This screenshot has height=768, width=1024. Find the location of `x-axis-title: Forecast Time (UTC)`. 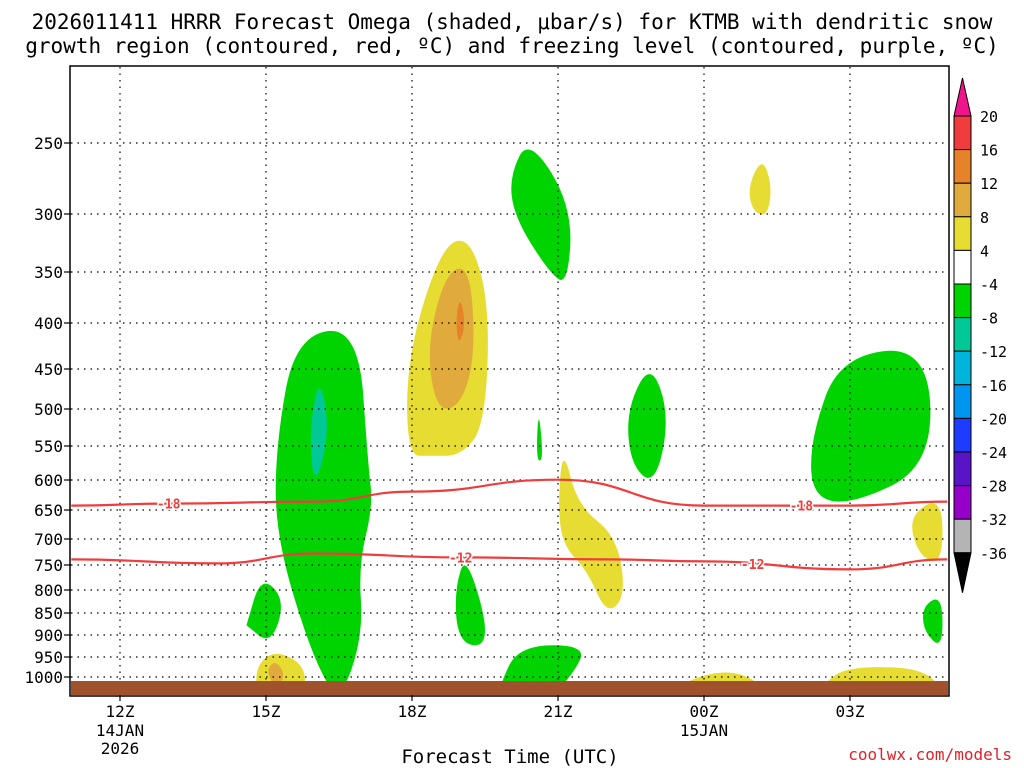

x-axis-title: Forecast Time (UTC) is located at coordinates (509, 757).